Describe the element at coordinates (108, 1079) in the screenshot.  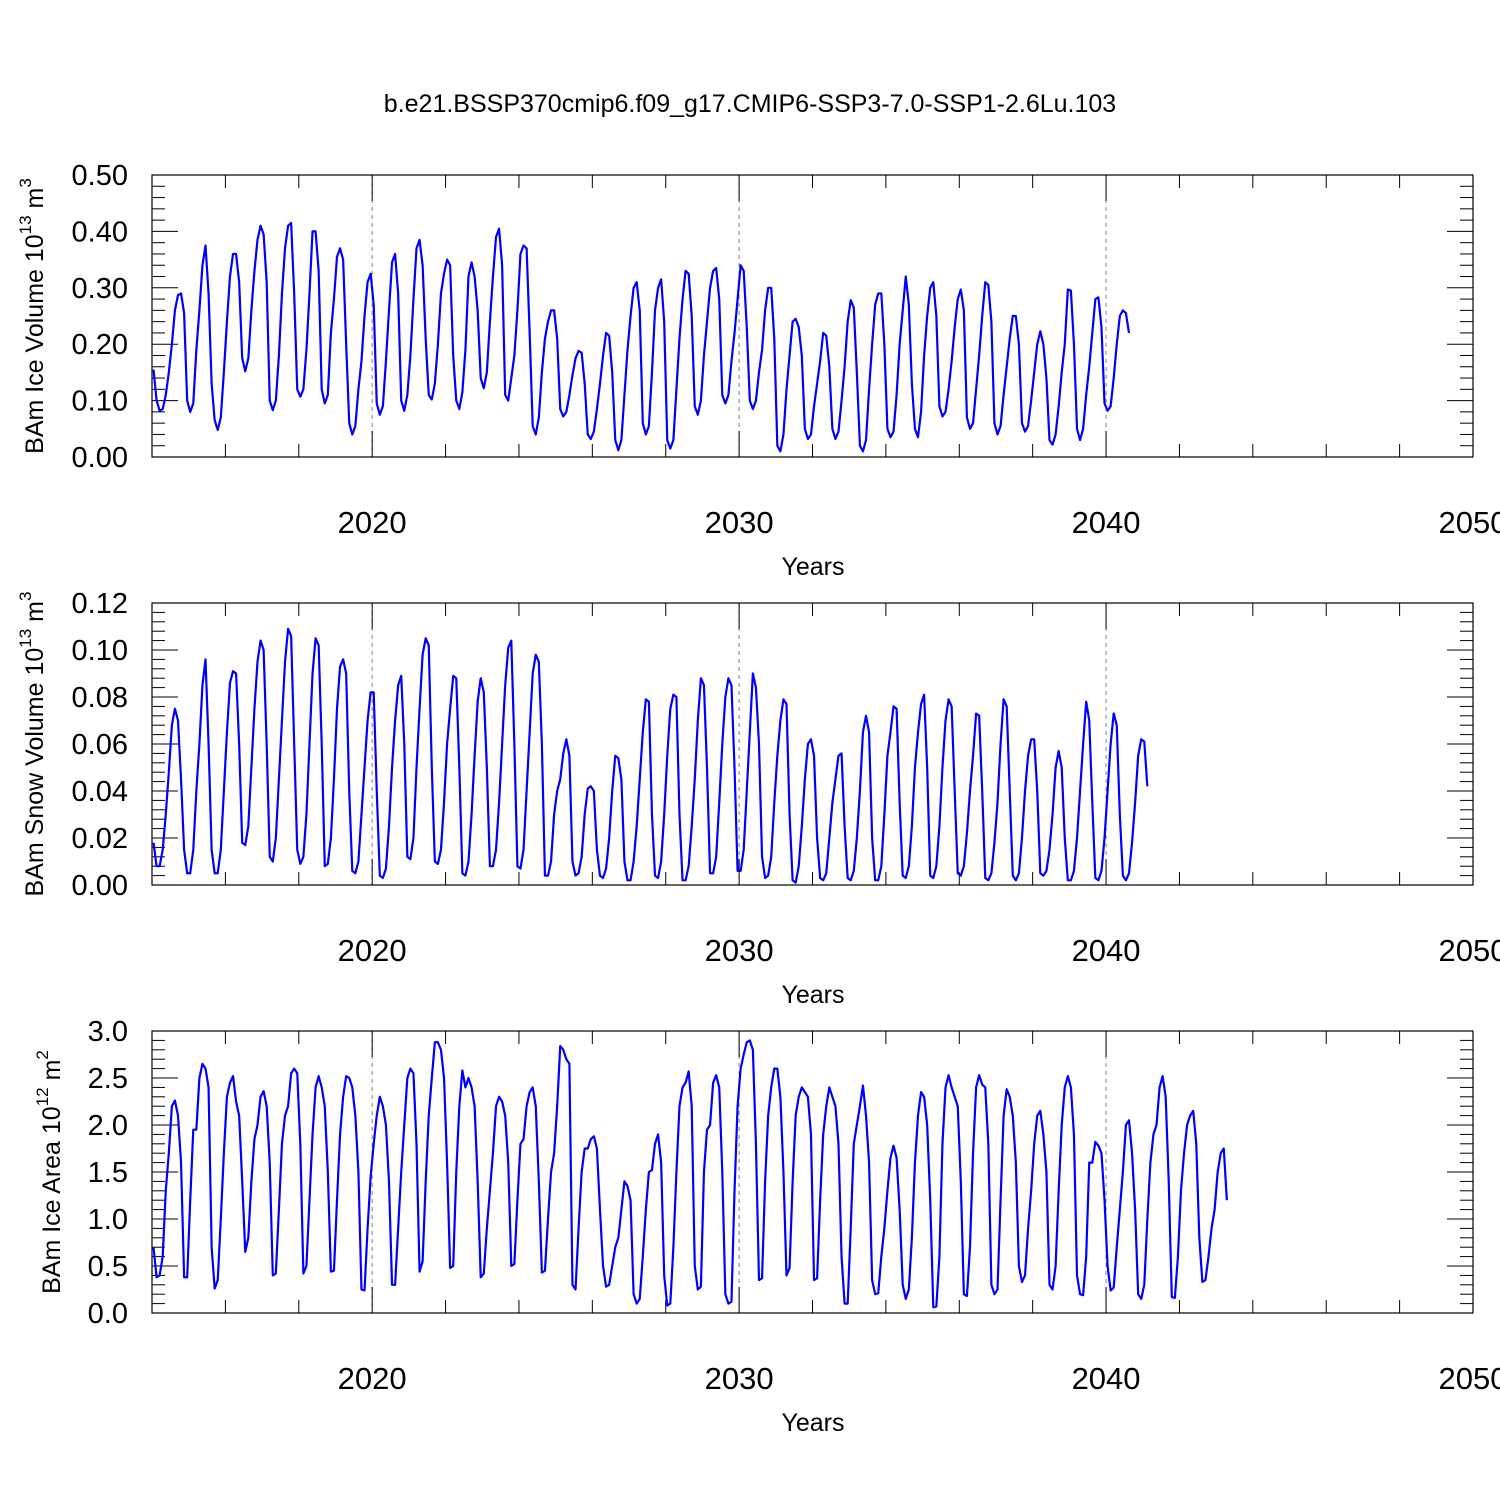
I see `y-tick-label: 2.5` at that location.